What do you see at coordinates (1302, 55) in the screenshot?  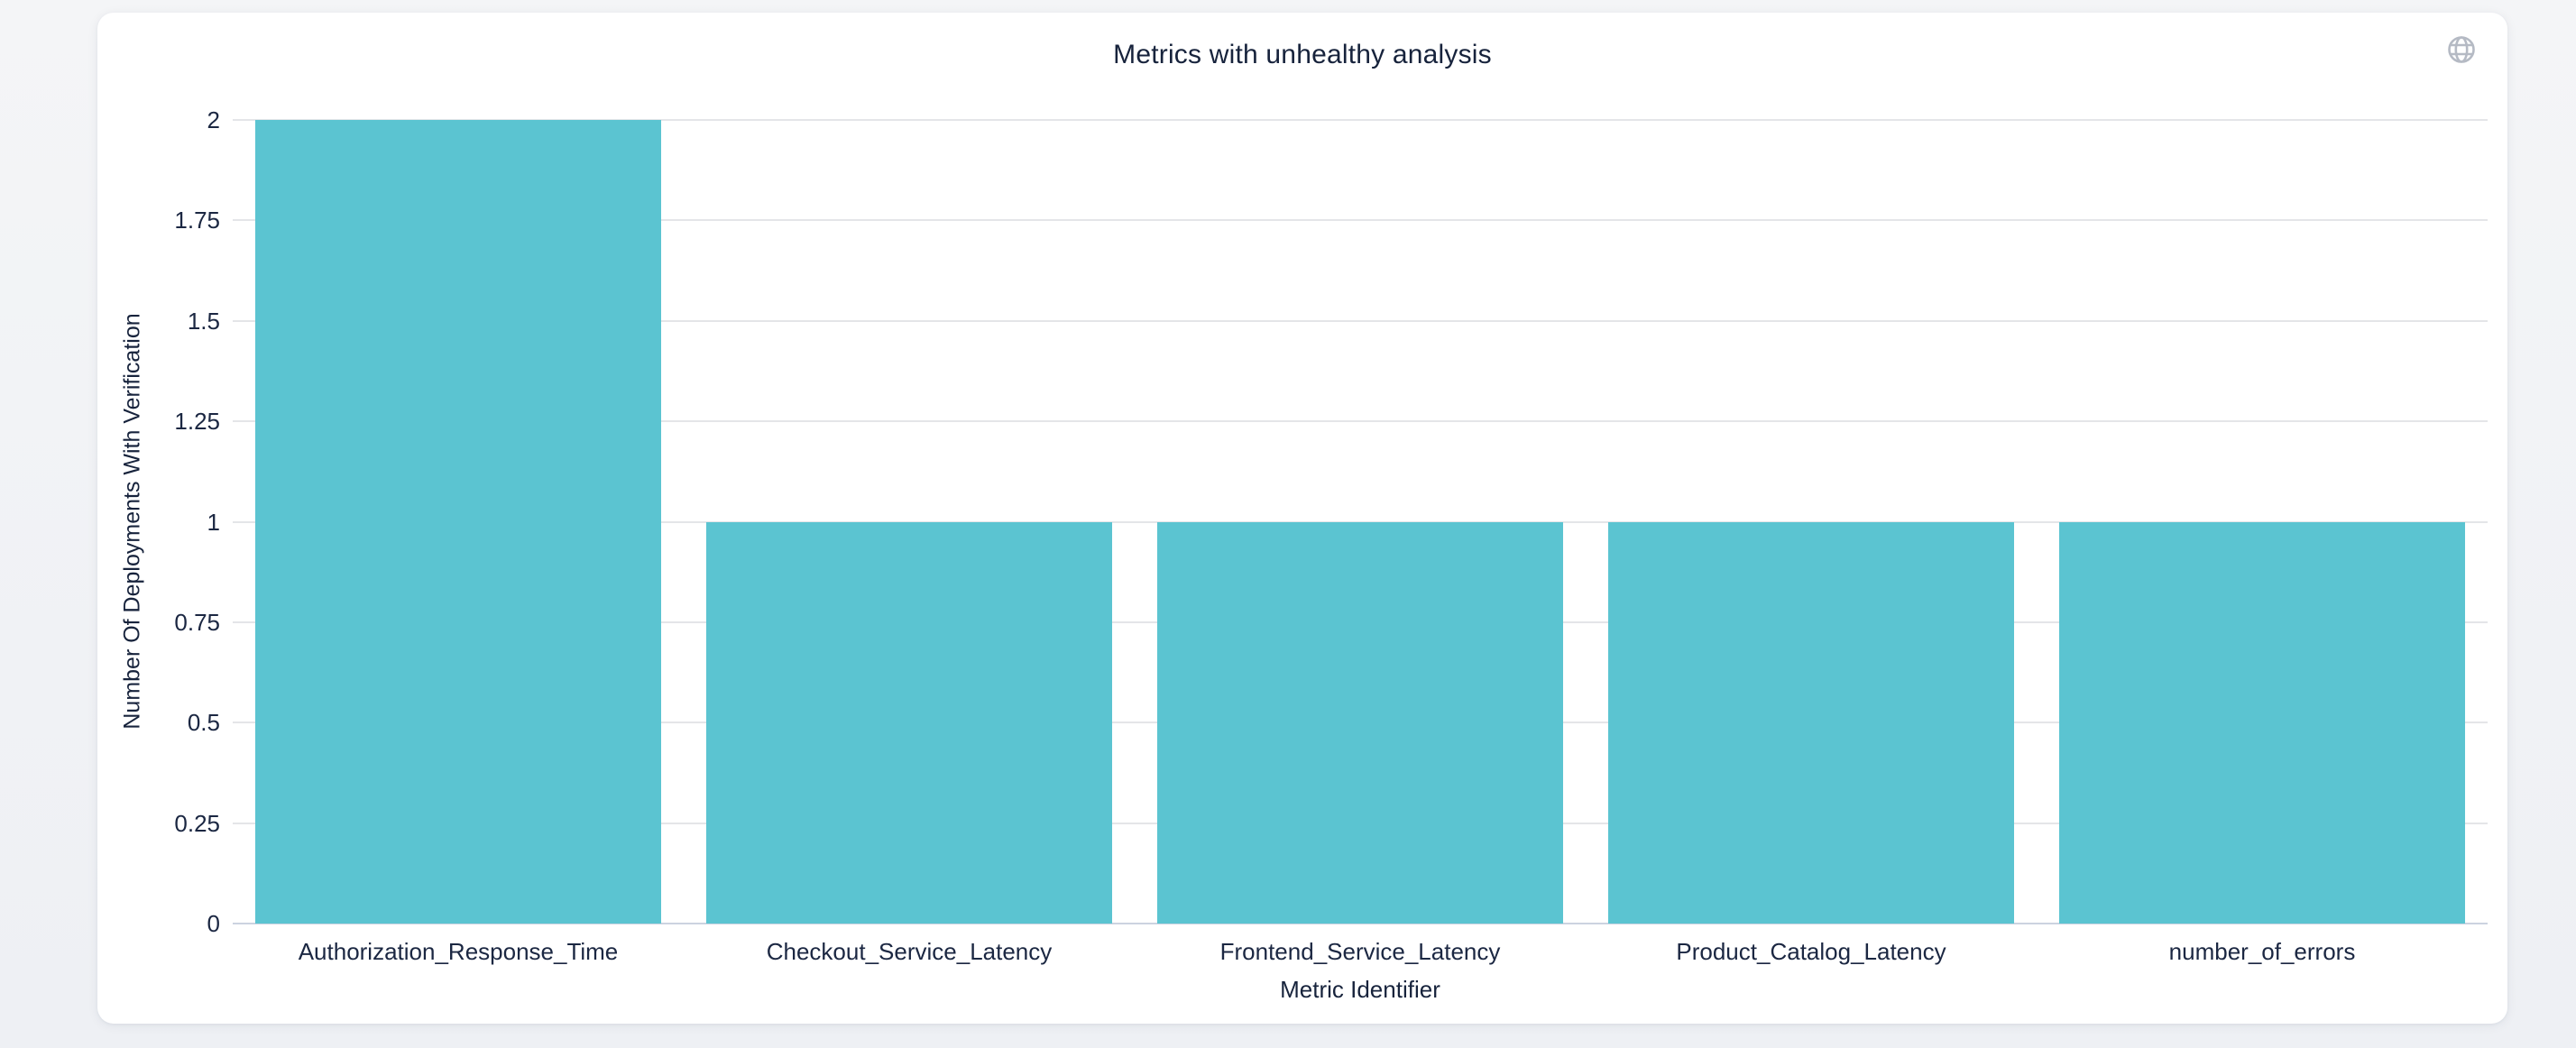 I see `chart-title: Metrics with unhealthy analysis` at bounding box center [1302, 55].